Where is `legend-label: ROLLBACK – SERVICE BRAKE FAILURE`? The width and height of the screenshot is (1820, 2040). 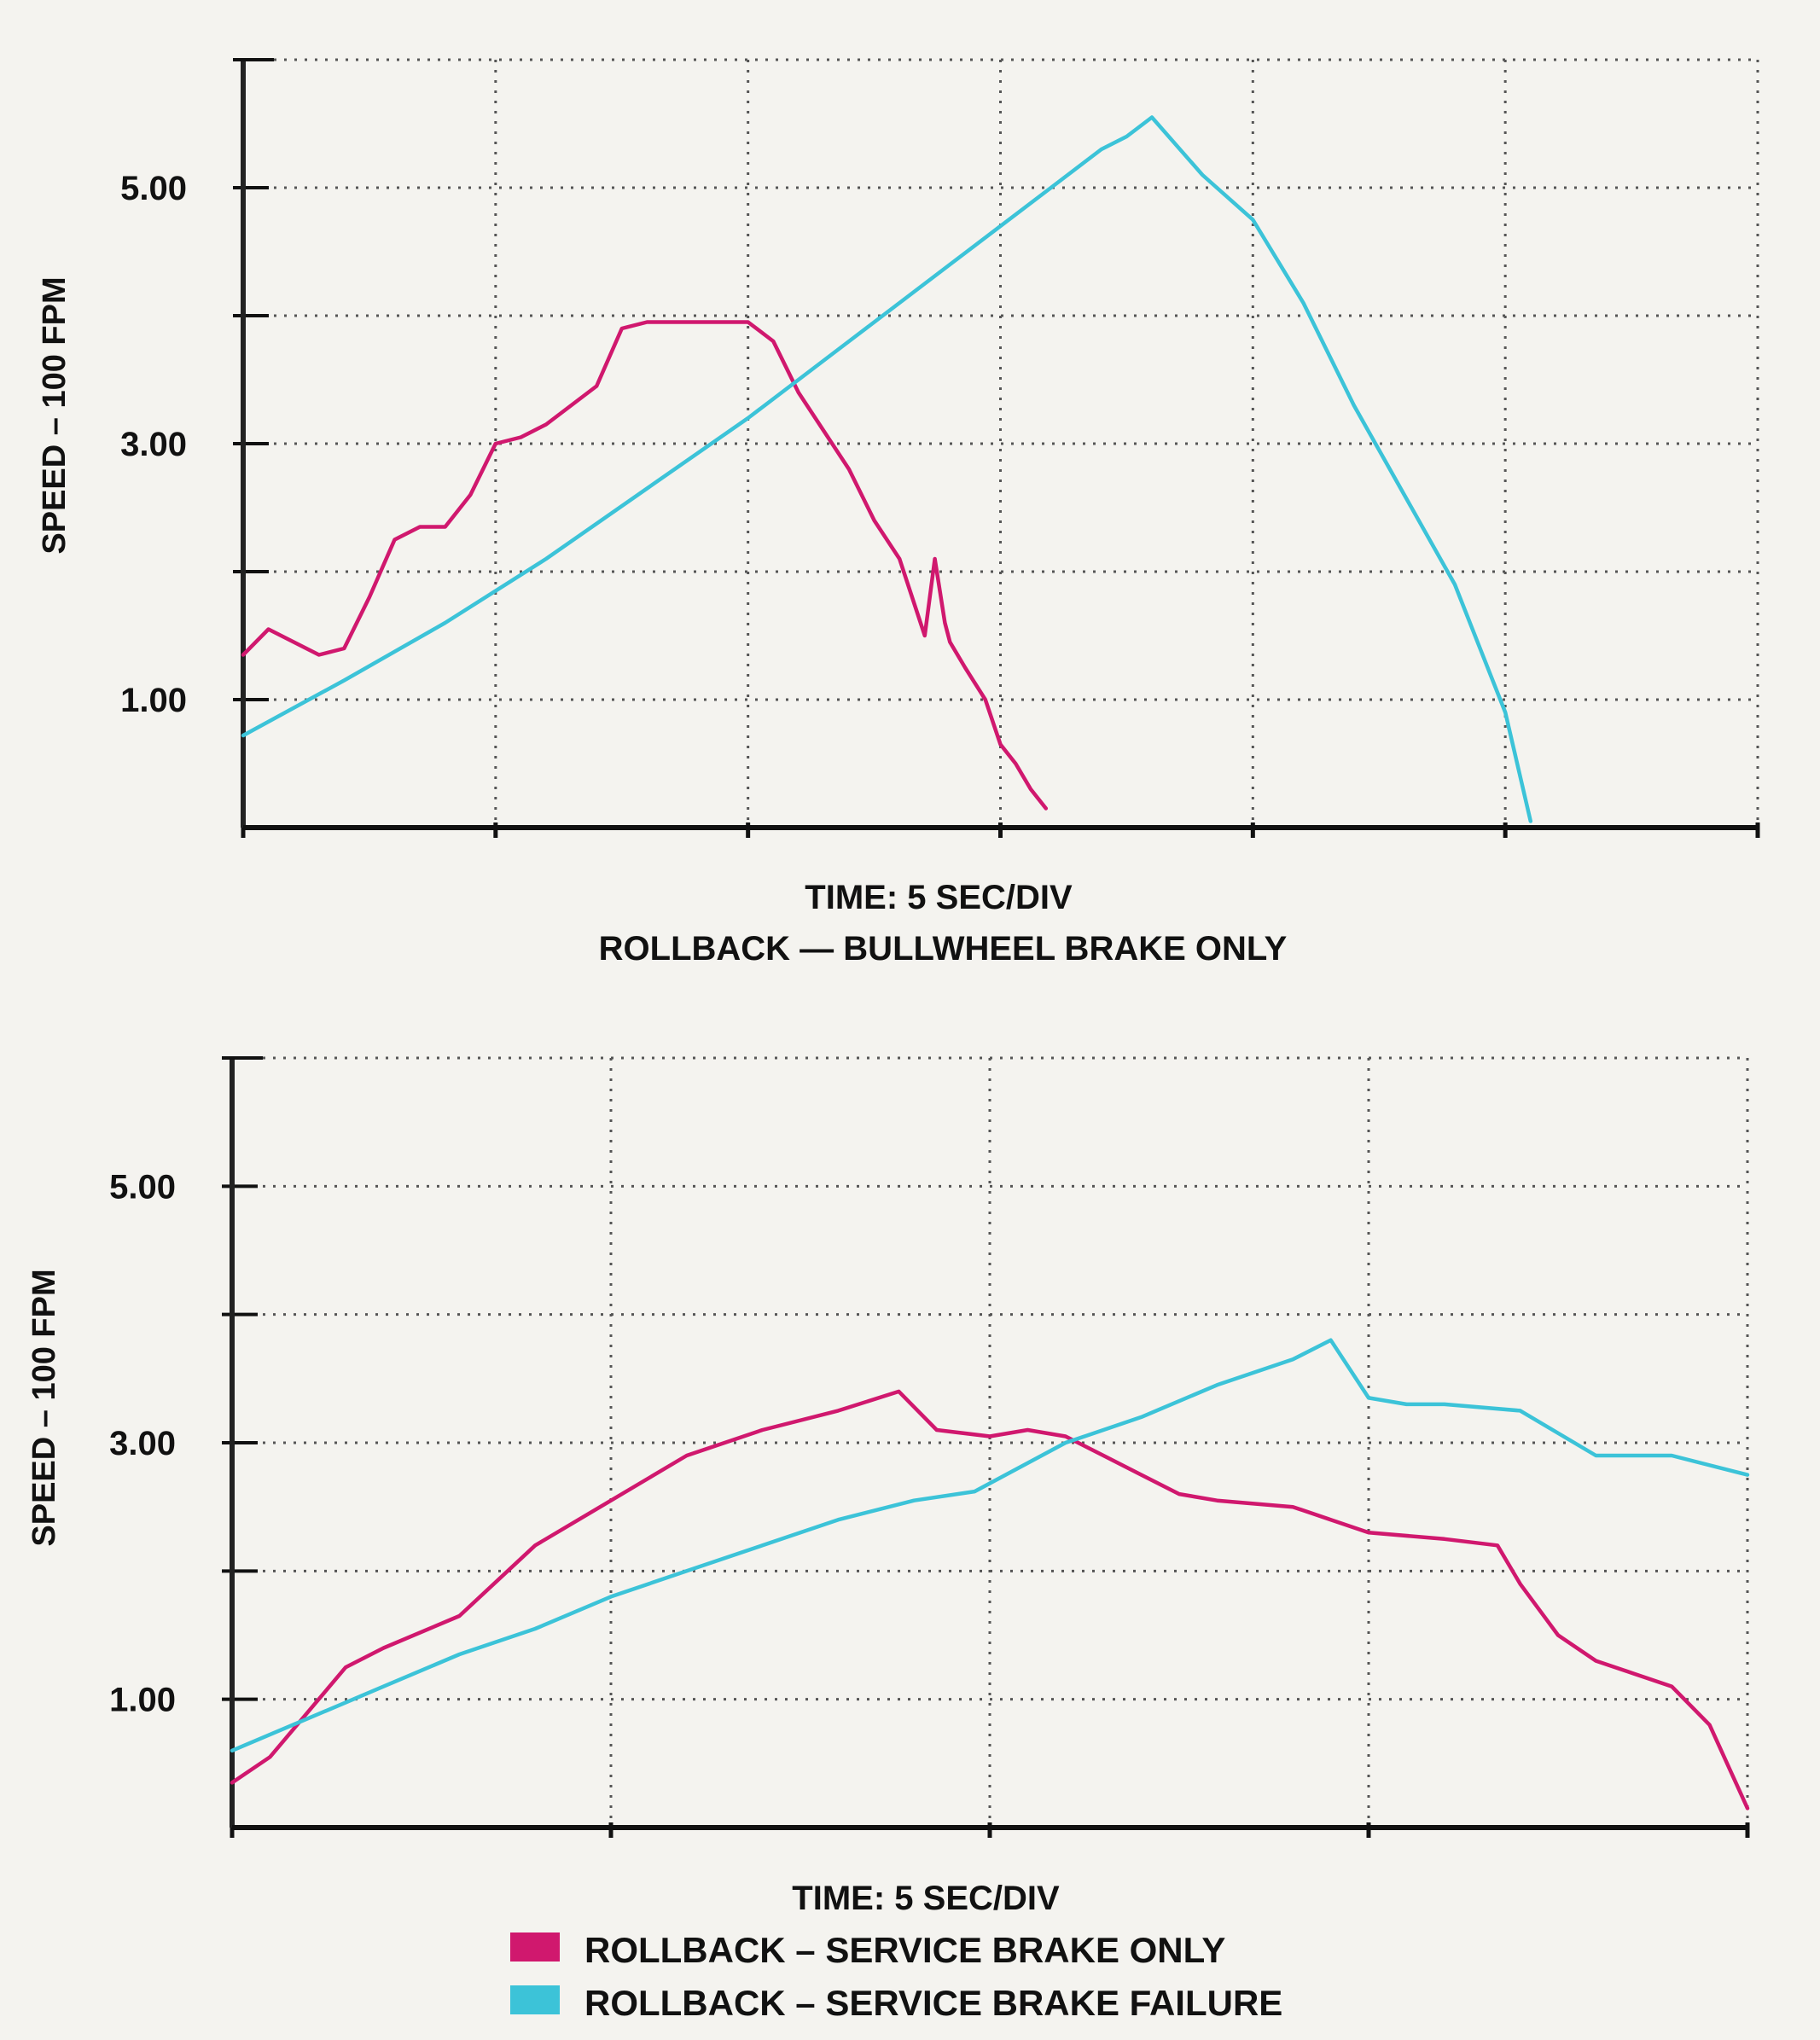 legend-label: ROLLBACK – SERVICE BRAKE FAILURE is located at coordinates (933, 2003).